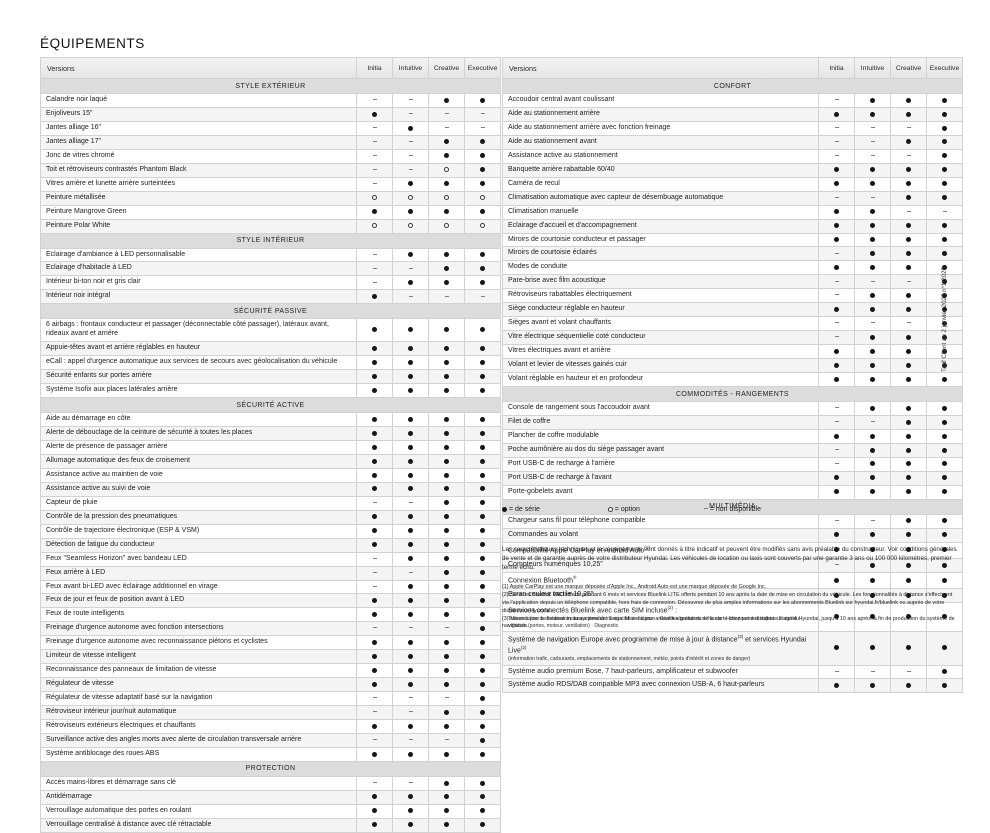  I want to click on feature-label: Feux de route intelligents, so click(198, 615).